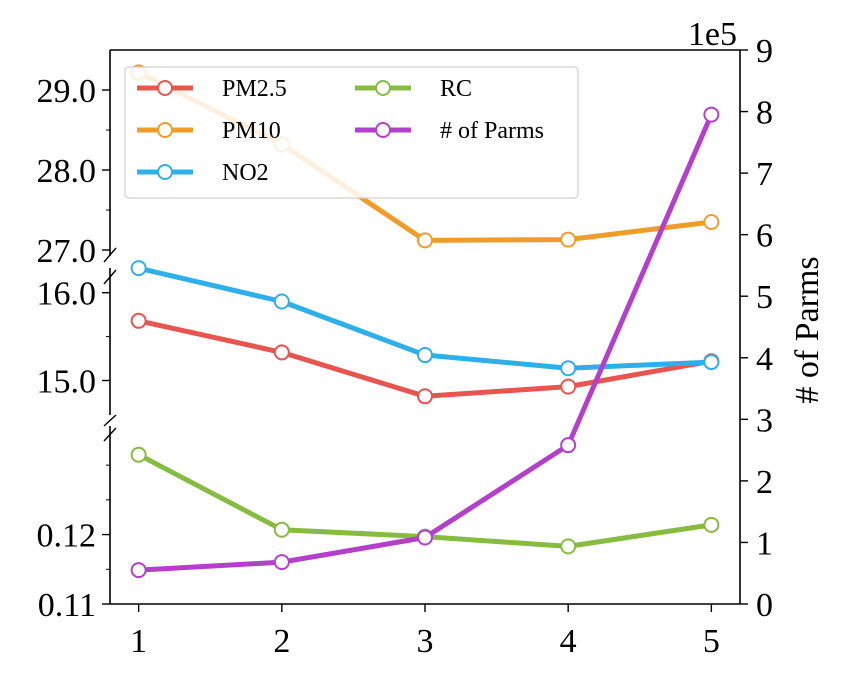 This screenshot has height=677, width=846. Describe the element at coordinates (757, 320) in the screenshot. I see `right-y-axis: 1e5 # of Parms 0 1 2 3 4 5 6 7 8 9` at that location.